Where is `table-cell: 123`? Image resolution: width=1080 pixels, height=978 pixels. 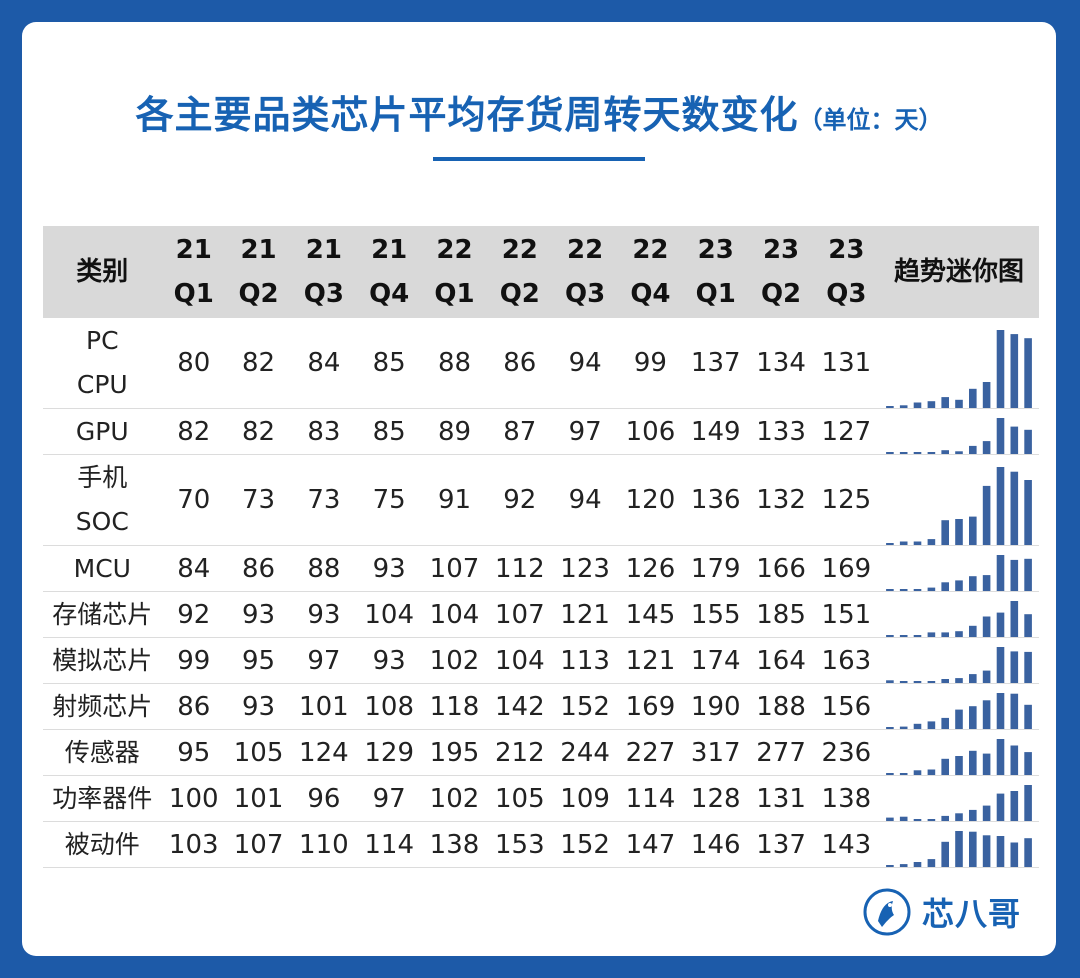 table-cell: 123 is located at coordinates (585, 568).